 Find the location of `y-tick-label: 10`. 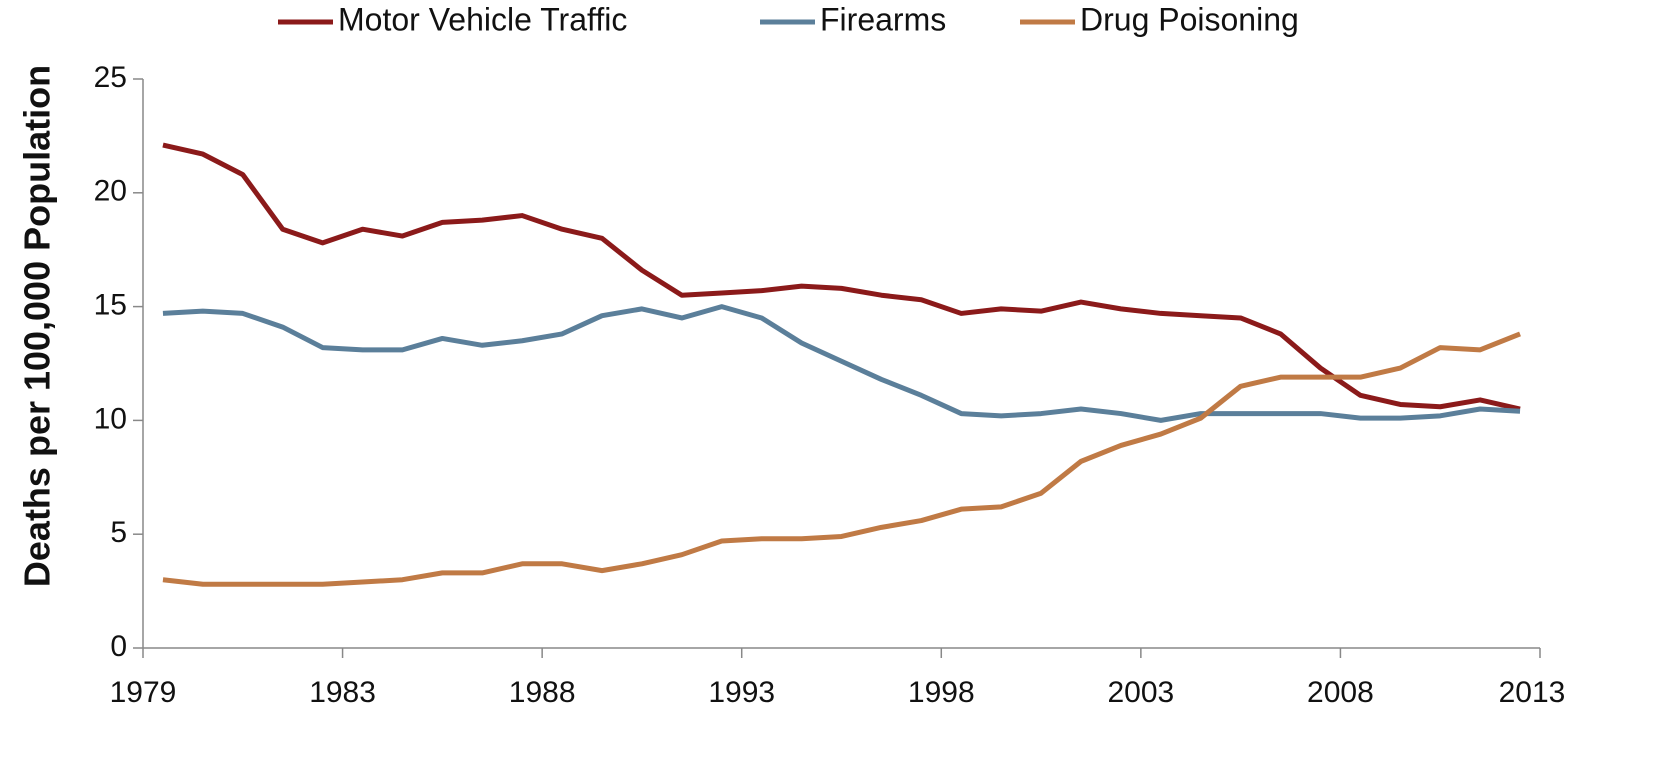

y-tick-label: 10 is located at coordinates (110, 418).